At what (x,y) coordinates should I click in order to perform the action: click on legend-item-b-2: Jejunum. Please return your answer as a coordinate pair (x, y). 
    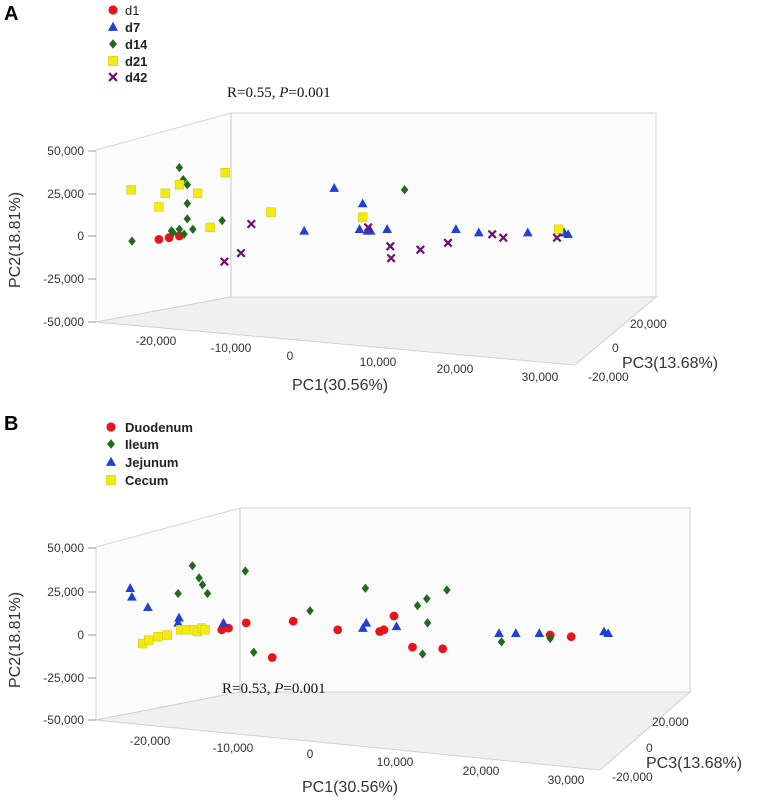
    Looking at the image, I should click on (141, 462).